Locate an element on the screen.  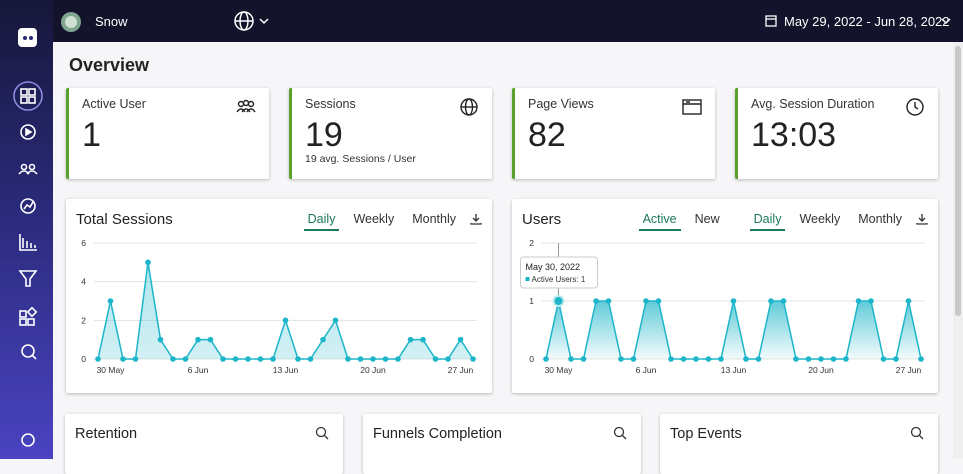
stat-value: 13:03 is located at coordinates (794, 135).